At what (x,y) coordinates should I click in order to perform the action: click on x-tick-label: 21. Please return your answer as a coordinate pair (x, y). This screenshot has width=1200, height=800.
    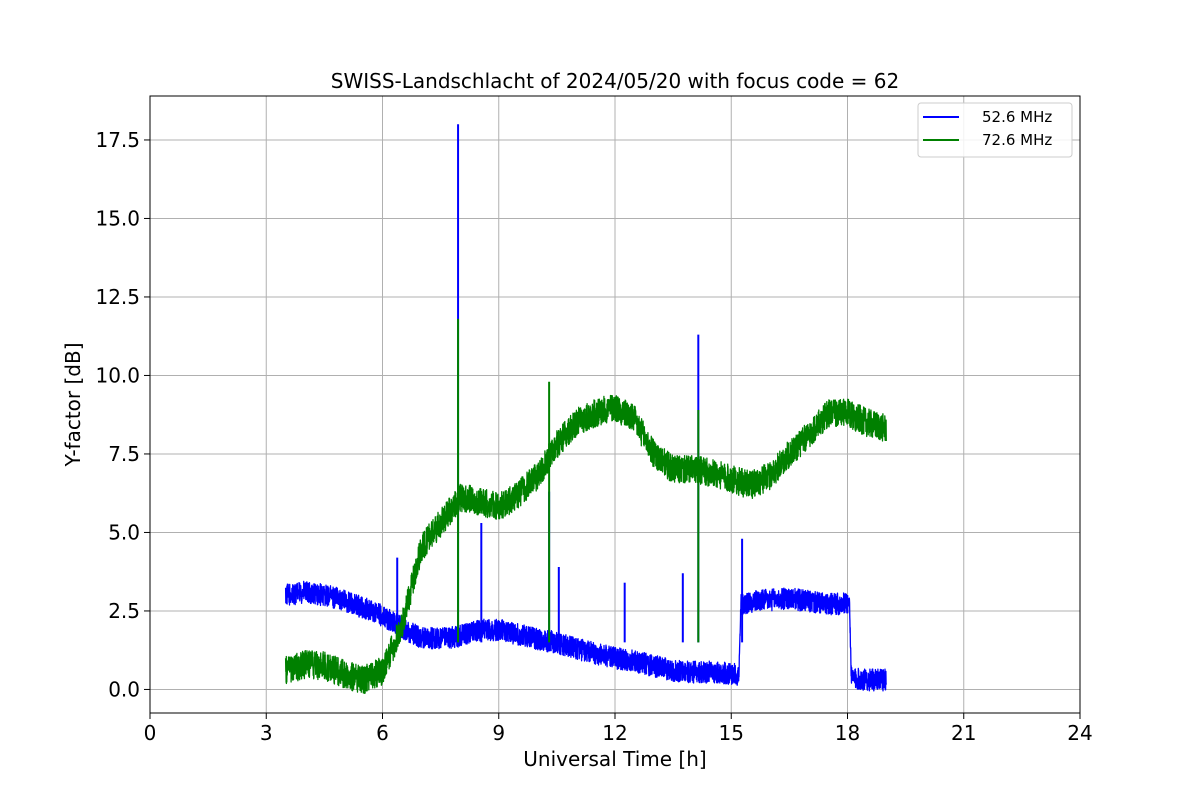
    Looking at the image, I should click on (963, 733).